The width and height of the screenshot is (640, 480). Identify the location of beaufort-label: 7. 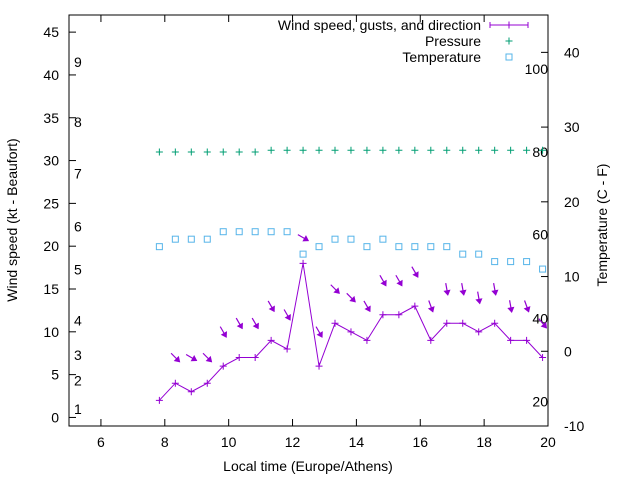
(78, 173).